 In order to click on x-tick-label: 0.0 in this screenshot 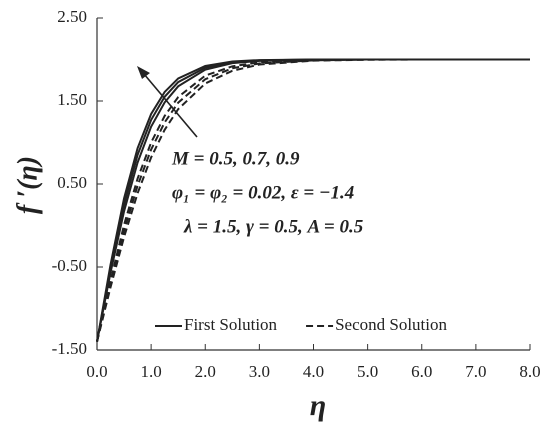, I will do `click(96, 371)`.